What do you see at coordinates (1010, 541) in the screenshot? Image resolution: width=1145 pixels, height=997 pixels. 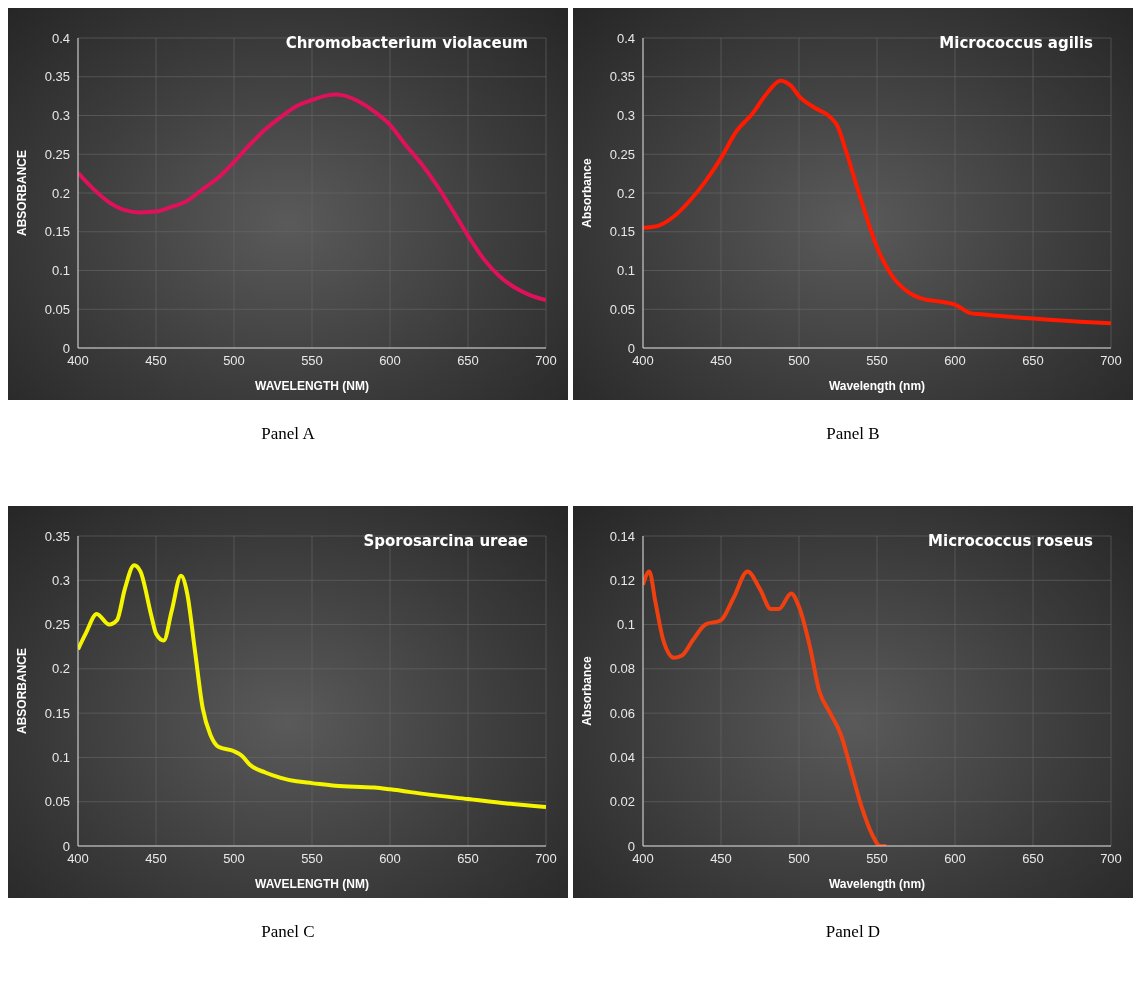 I see `chart-title: Micrococcus roseus` at bounding box center [1010, 541].